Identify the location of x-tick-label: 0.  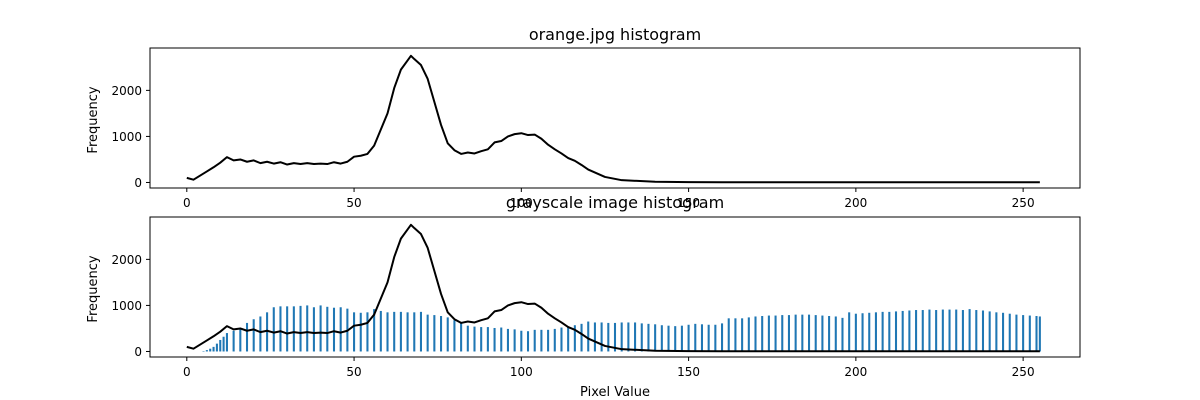
(187, 203).